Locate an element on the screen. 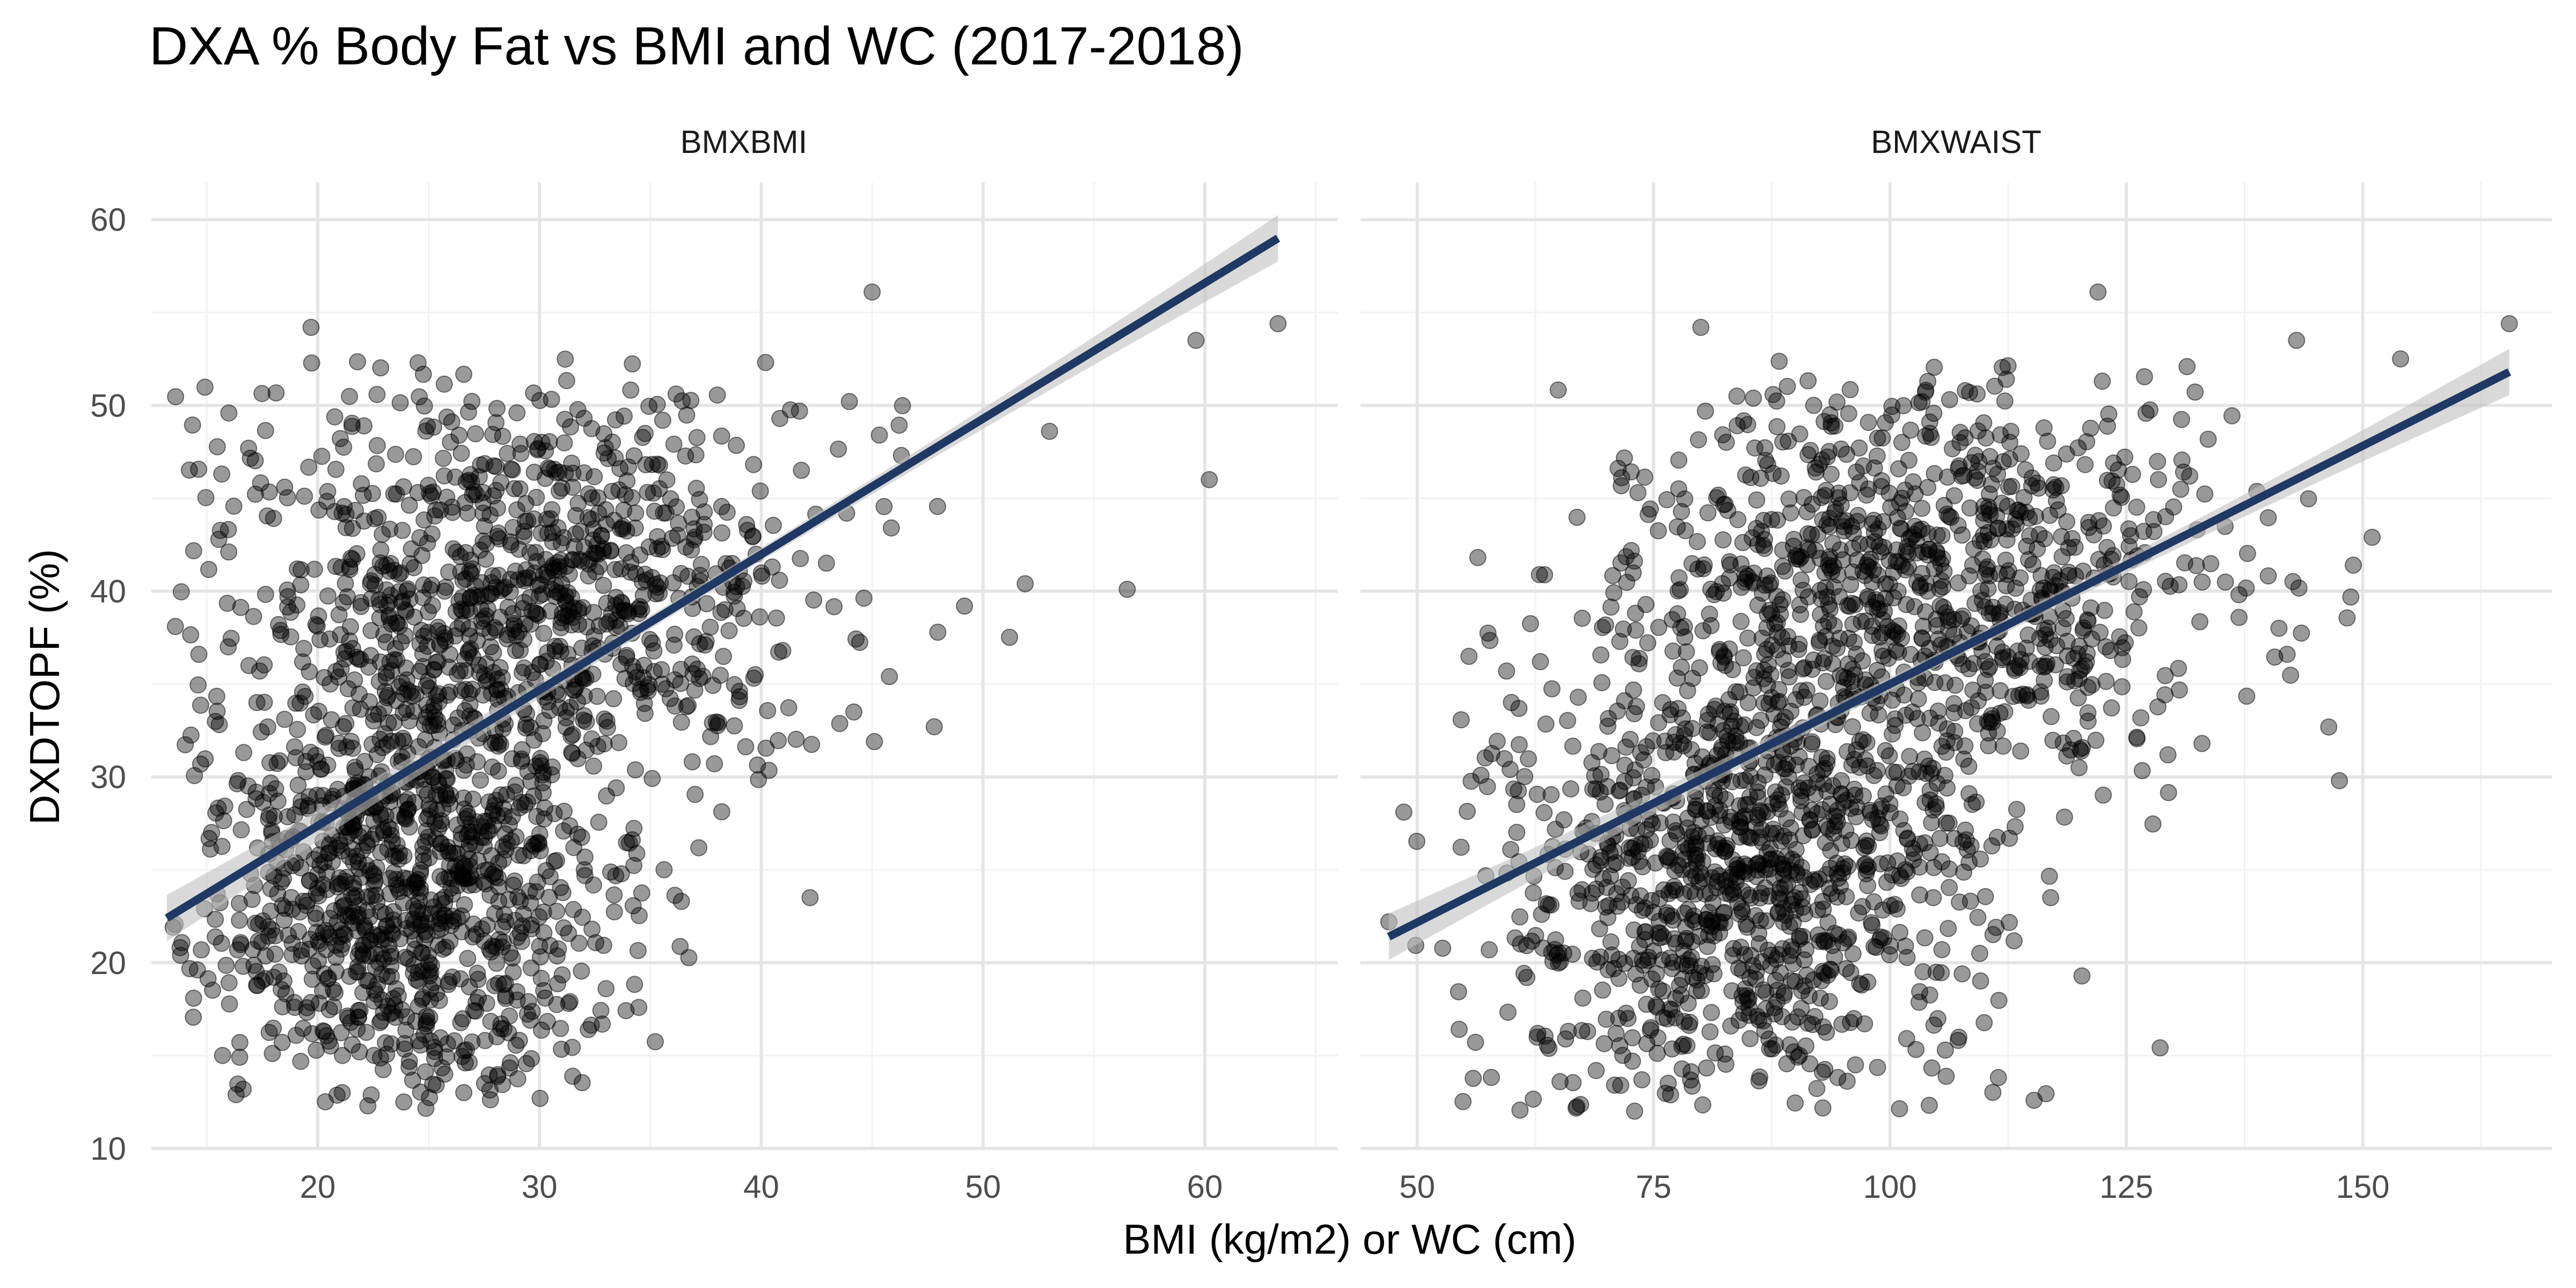 This screenshot has height=1288, width=2576. x-tick-label: 125 is located at coordinates (2126, 1187).